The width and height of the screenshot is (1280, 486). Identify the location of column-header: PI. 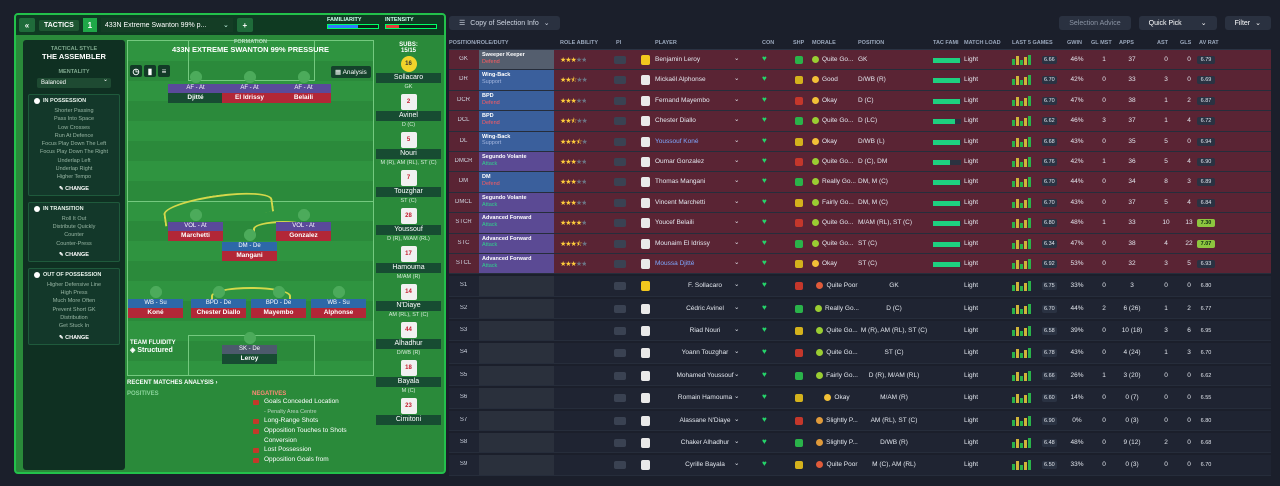
(619, 42).